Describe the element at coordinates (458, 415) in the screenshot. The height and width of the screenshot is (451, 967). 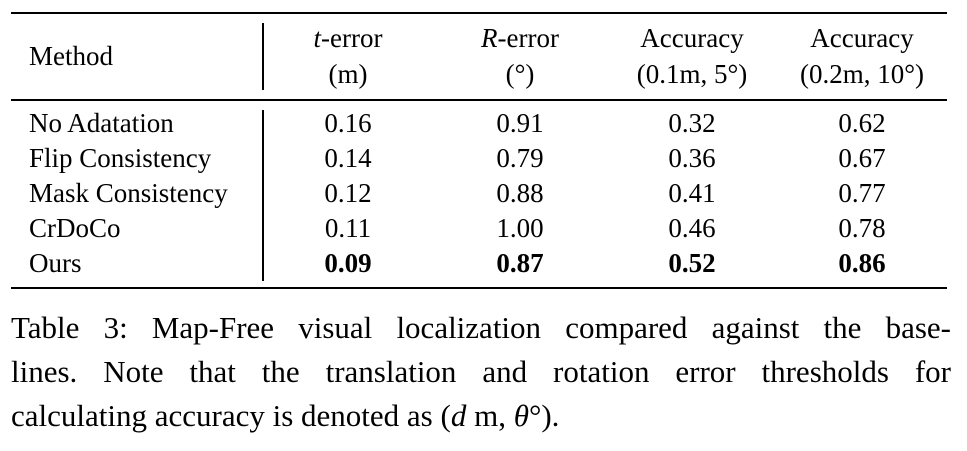
I see `caption-math-d: d` at that location.